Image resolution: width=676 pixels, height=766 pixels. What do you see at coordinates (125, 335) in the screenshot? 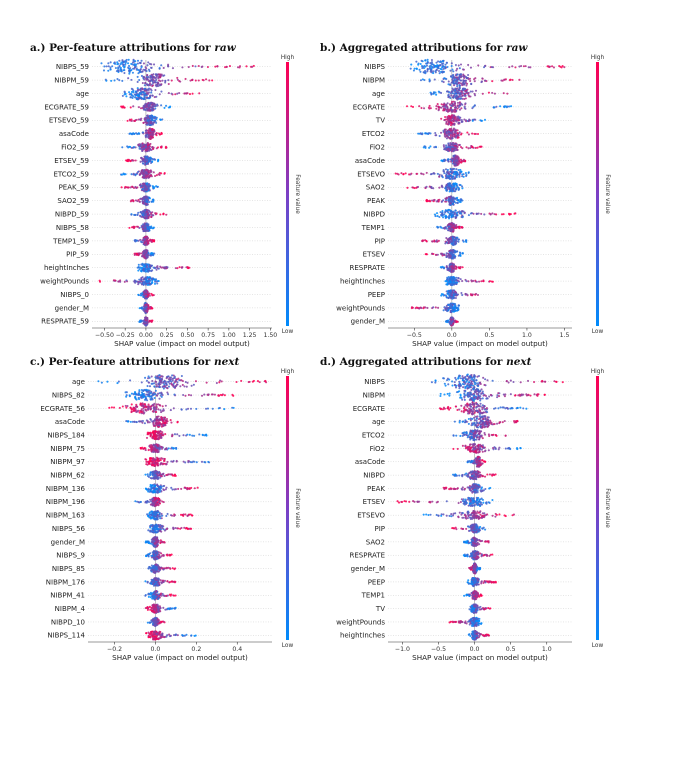
I see `x-tick-label: −0.25` at bounding box center [125, 335].